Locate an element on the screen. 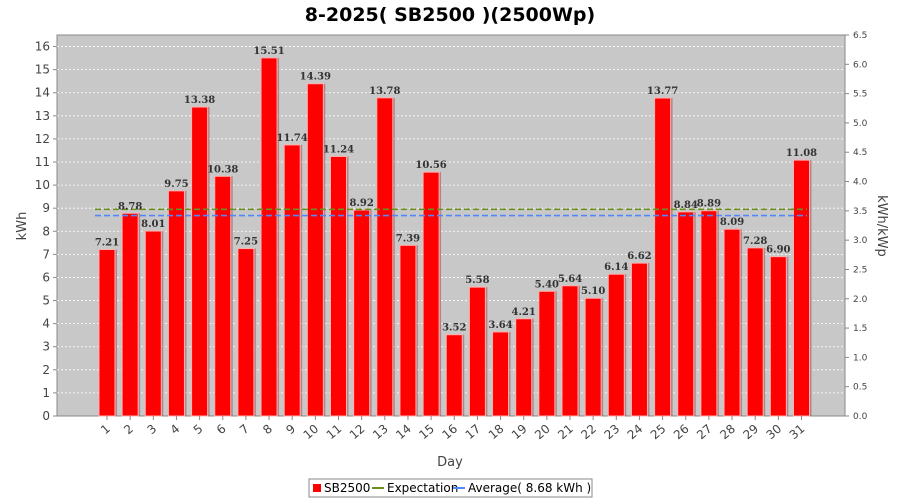 The height and width of the screenshot is (500, 900). bar-value-label: 10.56 is located at coordinates (430, 165).